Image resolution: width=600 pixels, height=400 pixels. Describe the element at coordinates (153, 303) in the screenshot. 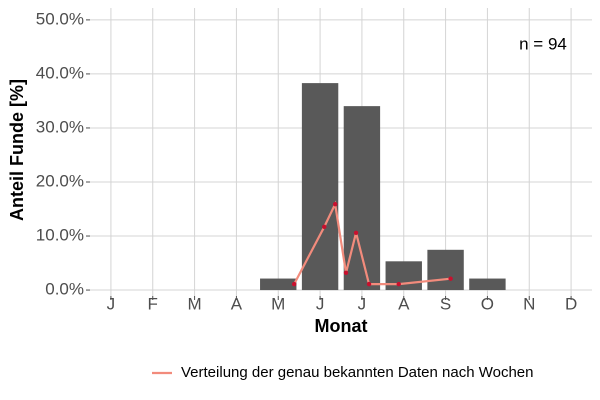

I see `x-tick-label: F` at that location.